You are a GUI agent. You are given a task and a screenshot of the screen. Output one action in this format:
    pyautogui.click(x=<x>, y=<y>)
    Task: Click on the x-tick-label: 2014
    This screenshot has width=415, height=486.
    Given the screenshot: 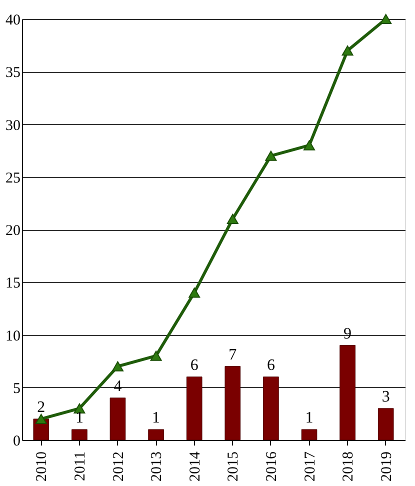 What is the action you would take?
    pyautogui.click(x=195, y=466)
    